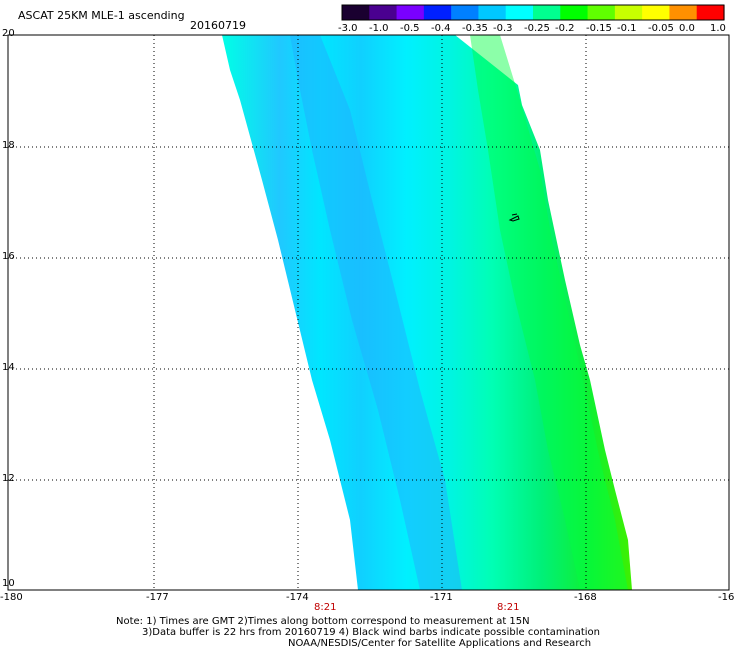 The width and height of the screenshot is (740, 650). Describe the element at coordinates (627, 28) in the screenshot. I see `colorbar-tick-label: -0.1` at that location.